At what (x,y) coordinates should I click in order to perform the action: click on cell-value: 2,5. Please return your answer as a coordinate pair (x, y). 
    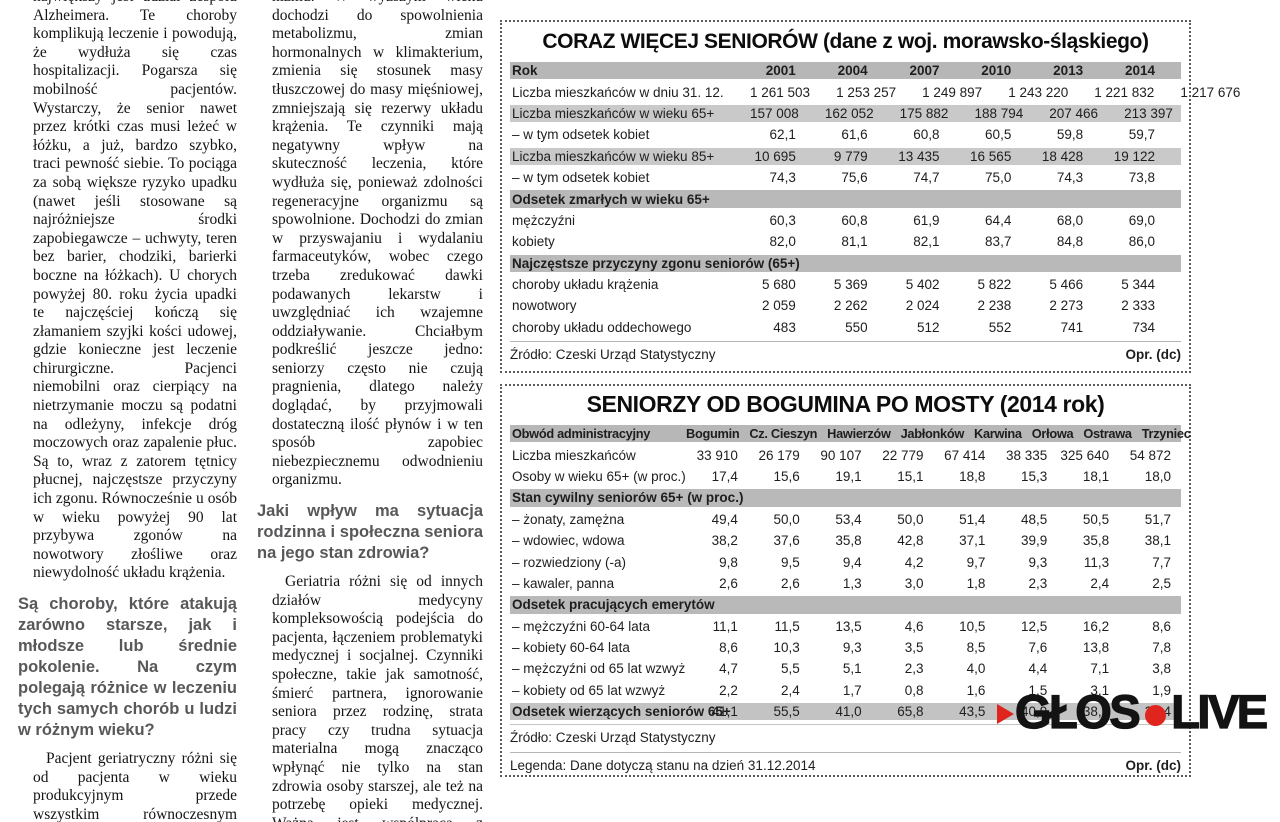
    Looking at the image, I should click on (1161, 583).